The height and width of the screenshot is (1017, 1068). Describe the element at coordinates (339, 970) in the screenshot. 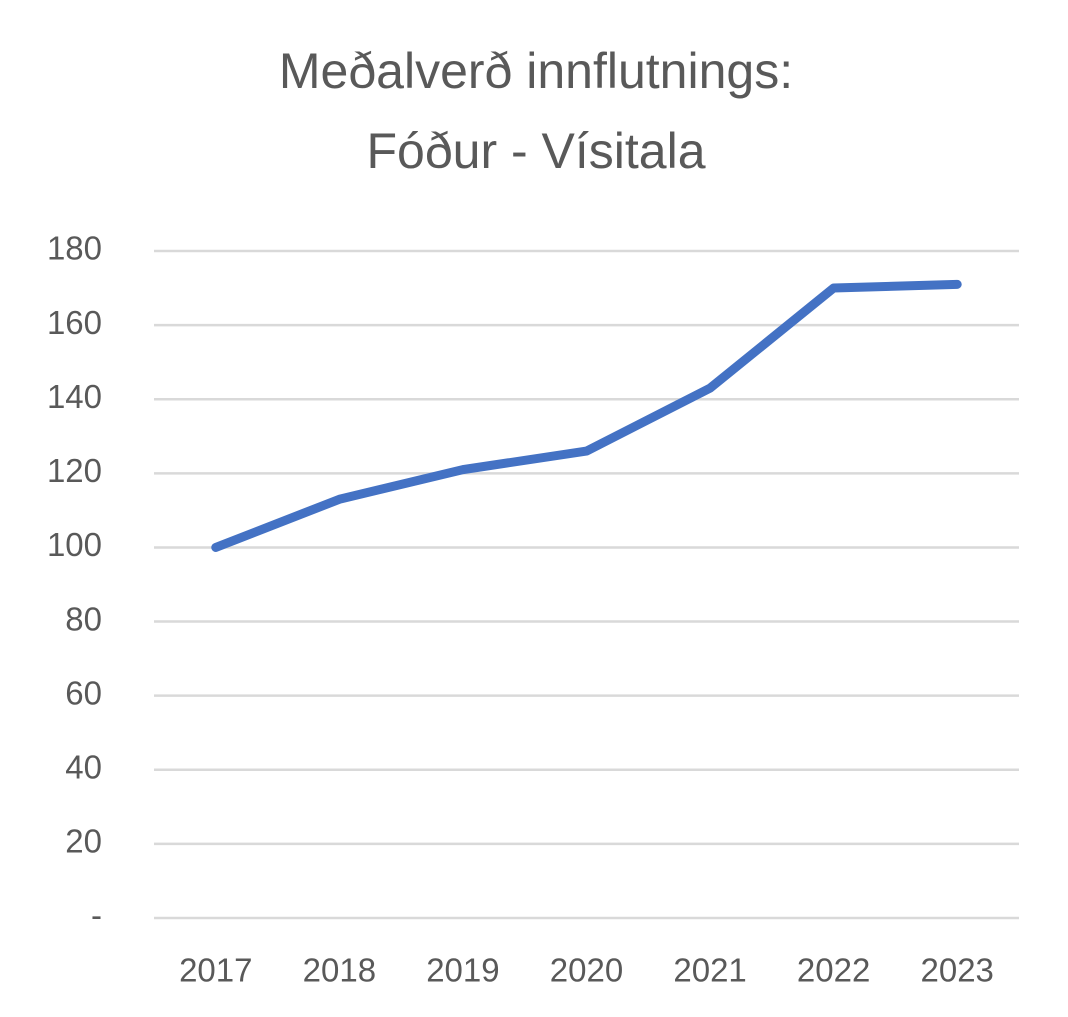

I see `x-tick-label: 2018` at that location.